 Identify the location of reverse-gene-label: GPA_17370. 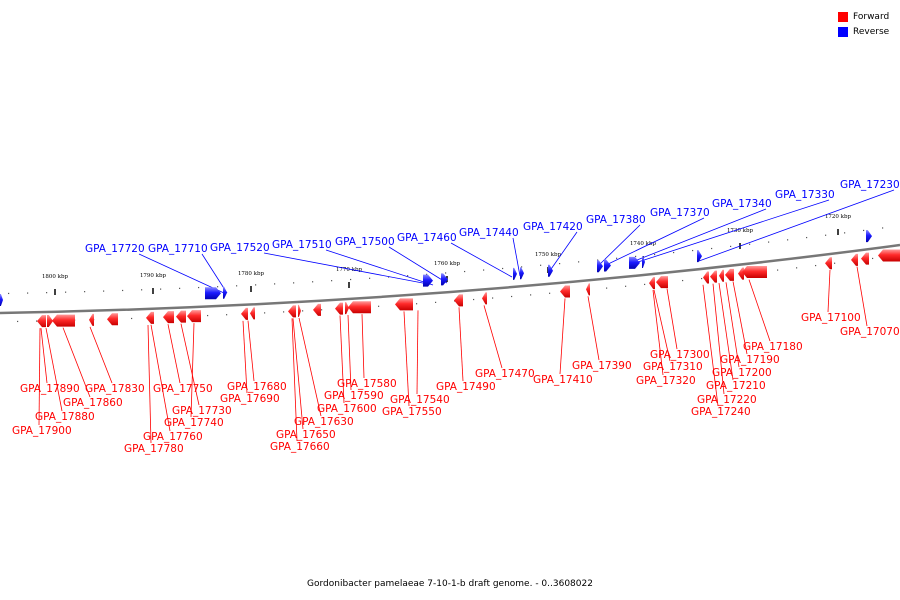
(680, 213).